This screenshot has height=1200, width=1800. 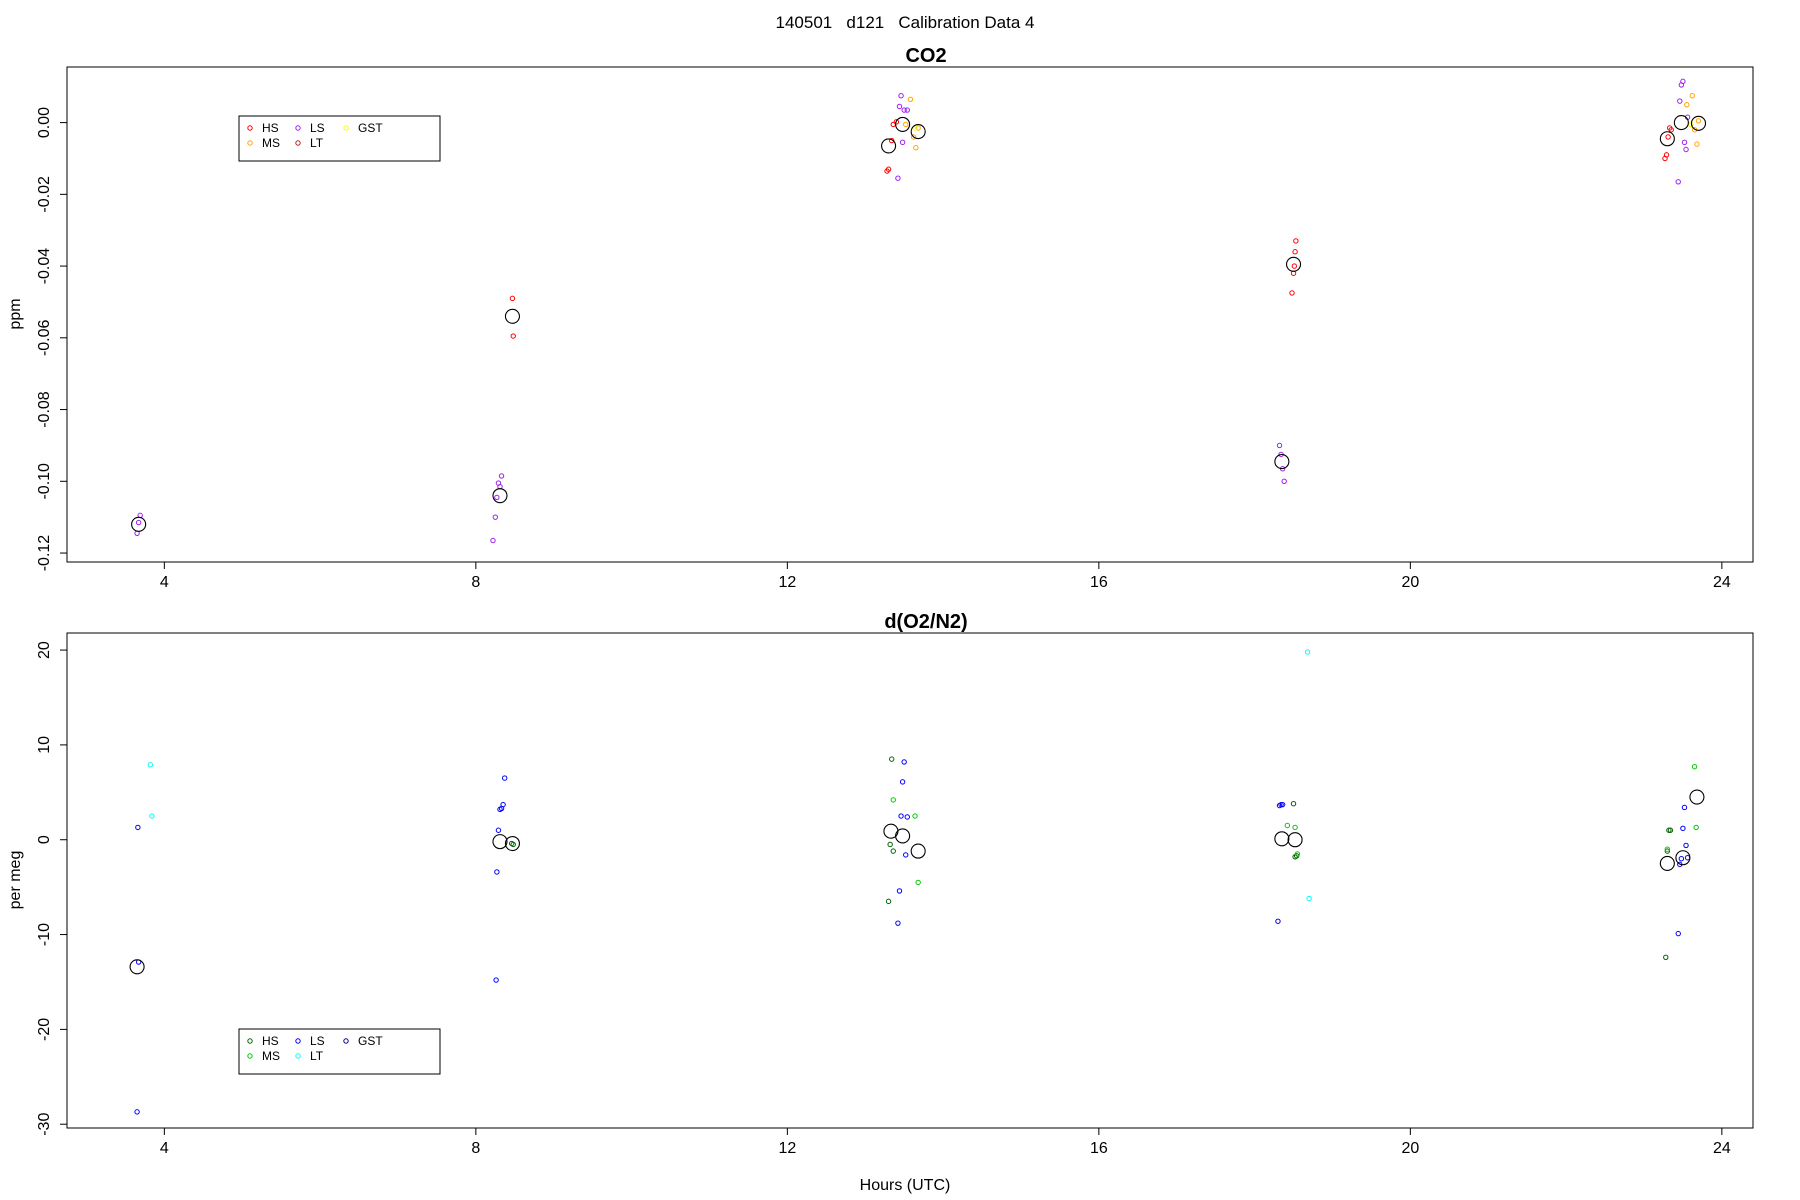 I want to click on co2-legend-box, so click(x=339, y=138).